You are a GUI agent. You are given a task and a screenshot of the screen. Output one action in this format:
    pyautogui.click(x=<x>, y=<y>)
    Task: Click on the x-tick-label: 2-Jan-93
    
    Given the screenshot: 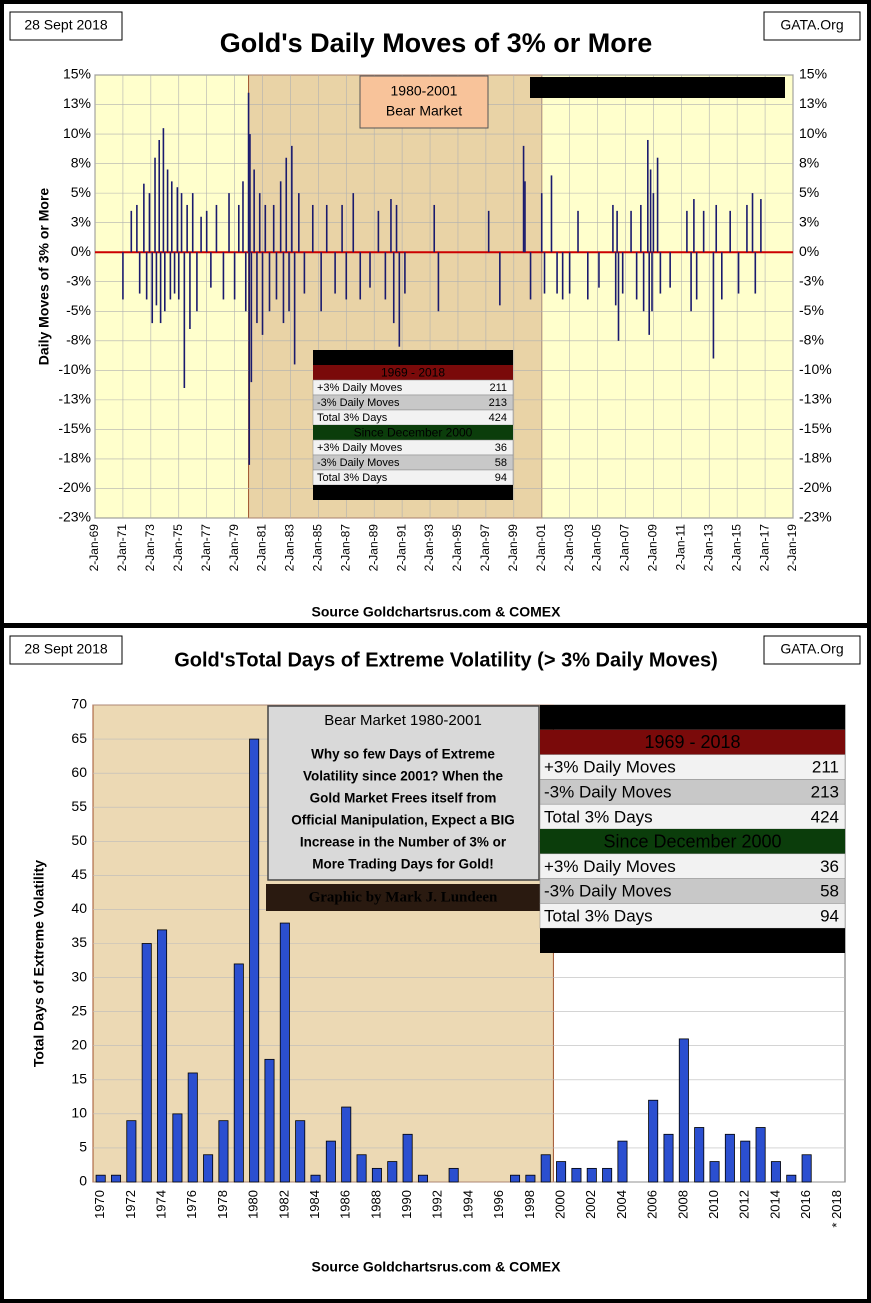 What is the action you would take?
    pyautogui.click(x=429, y=548)
    